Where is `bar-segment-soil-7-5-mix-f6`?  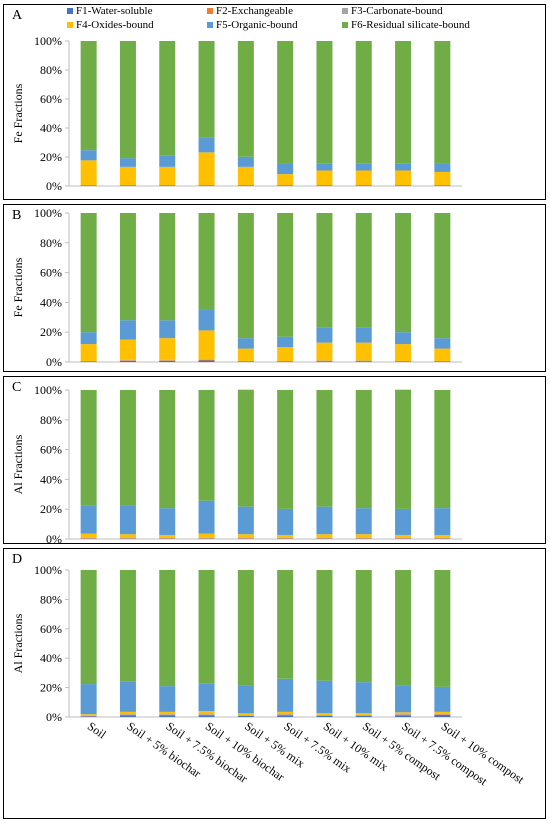 bar-segment-soil-7-5-mix-f6 is located at coordinates (285, 275).